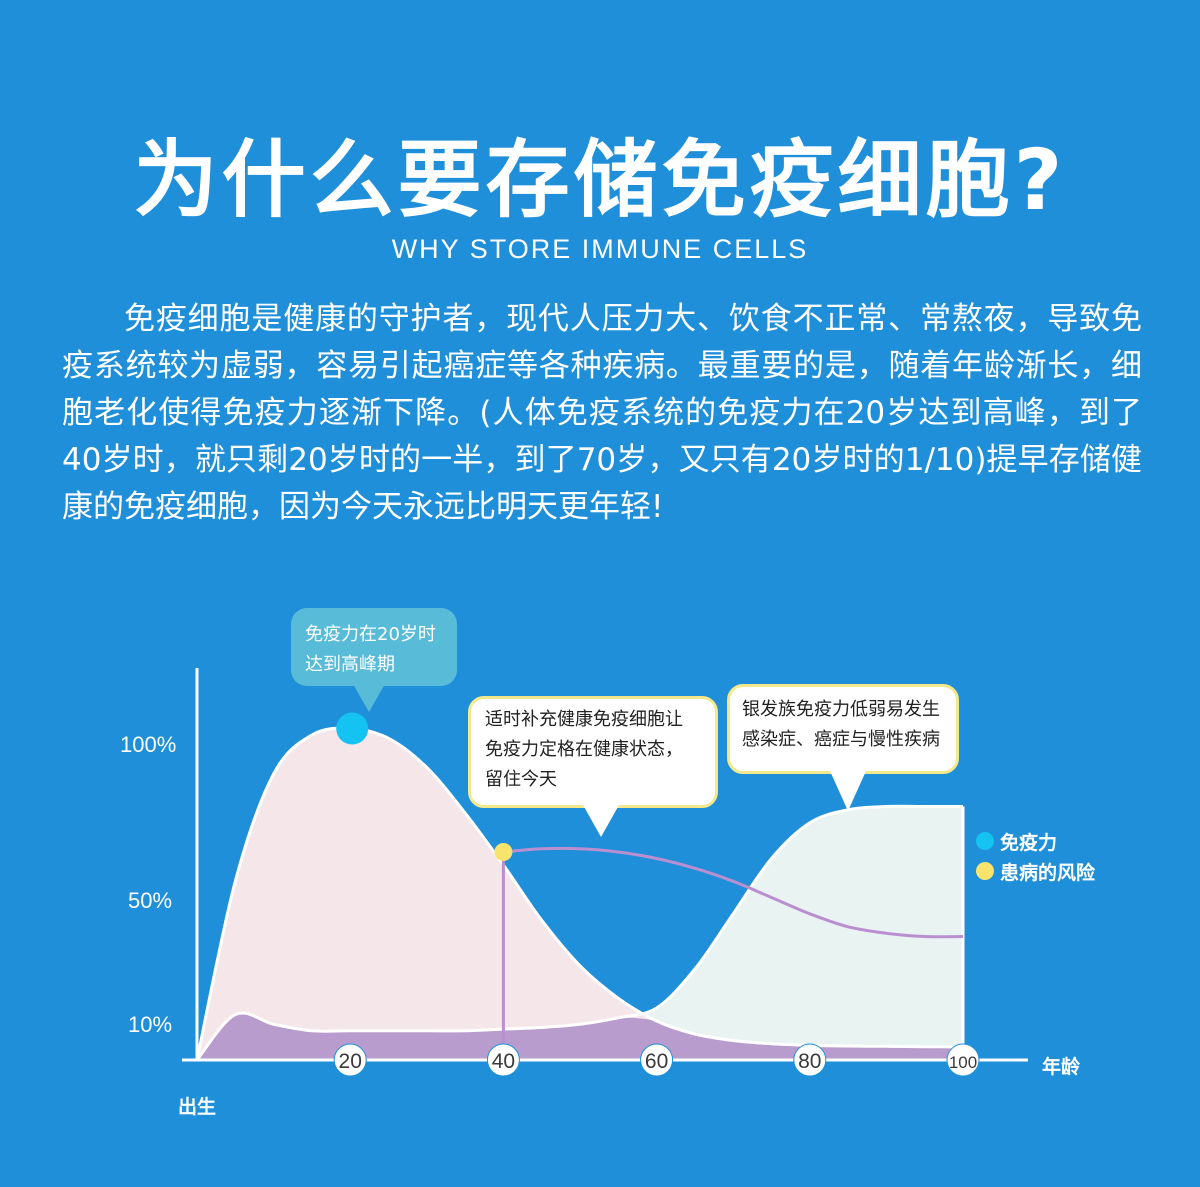  Describe the element at coordinates (352, 728) in the screenshot. I see `peak-marker` at that location.